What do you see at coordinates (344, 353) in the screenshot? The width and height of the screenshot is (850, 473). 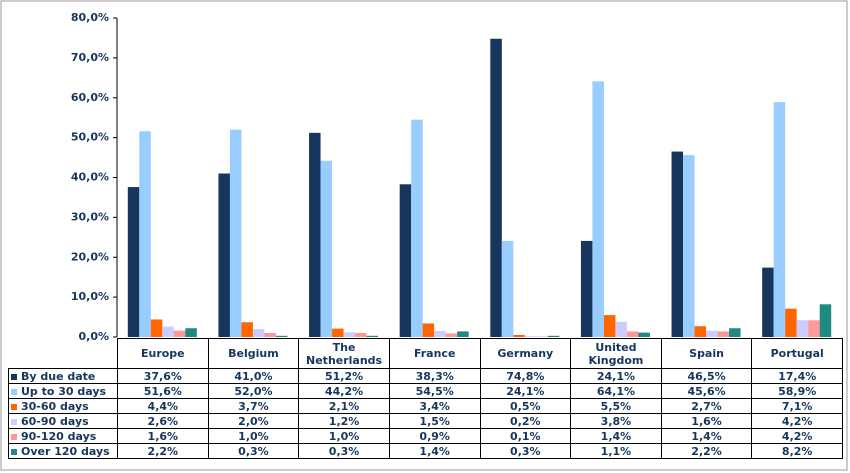 I see `category-label: The Netherlands` at bounding box center [344, 353].